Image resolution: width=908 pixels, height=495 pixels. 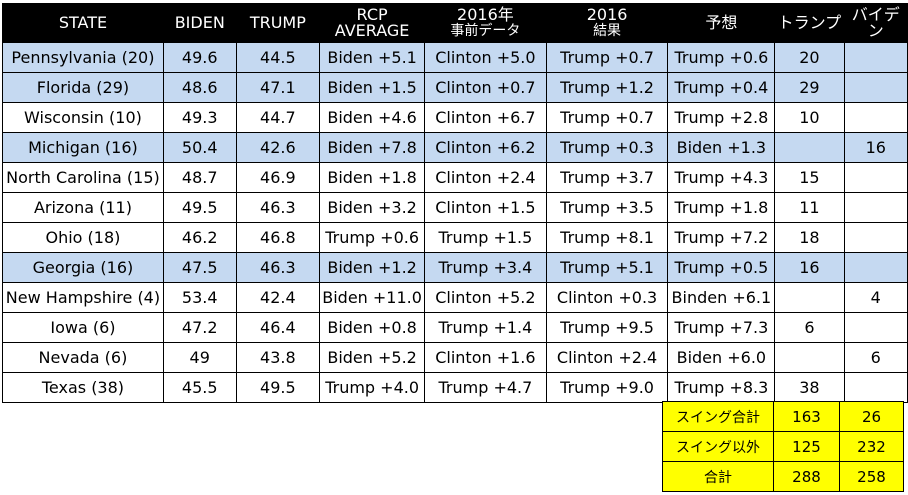 I want to click on header-rcp: RCP AVERAGE, so click(x=372, y=23).